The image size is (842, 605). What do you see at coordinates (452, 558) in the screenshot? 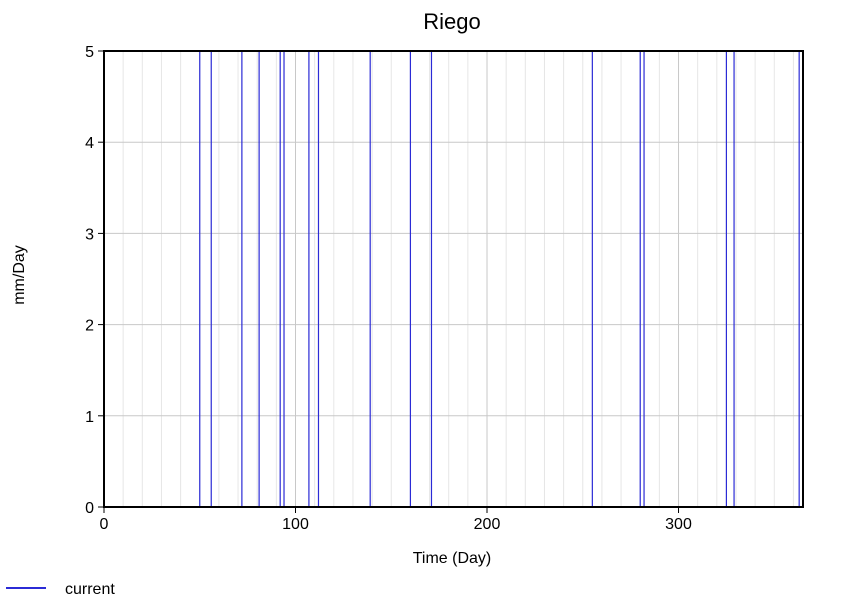
I see `x-axis-label: Time (Day)` at bounding box center [452, 558].